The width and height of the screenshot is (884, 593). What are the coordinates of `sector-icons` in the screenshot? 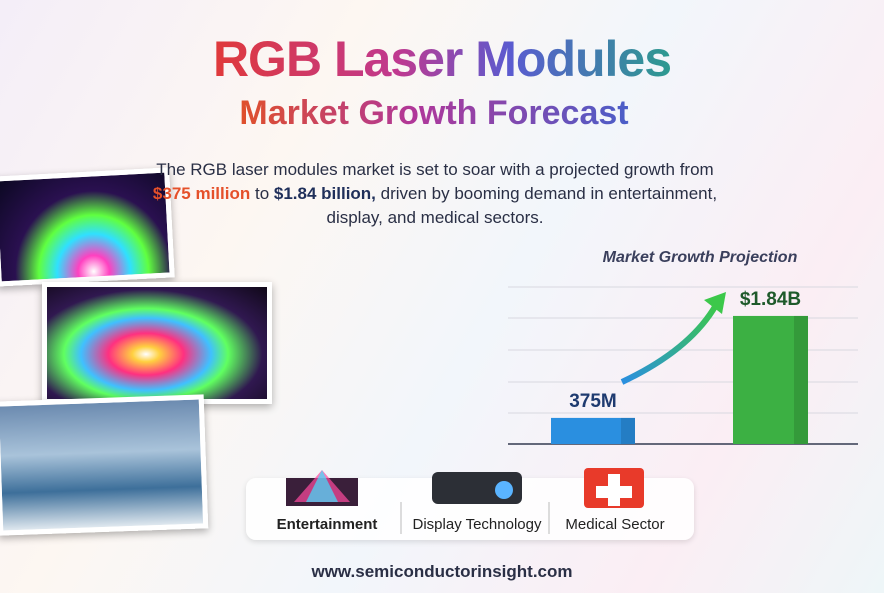 It's located at (465, 501).